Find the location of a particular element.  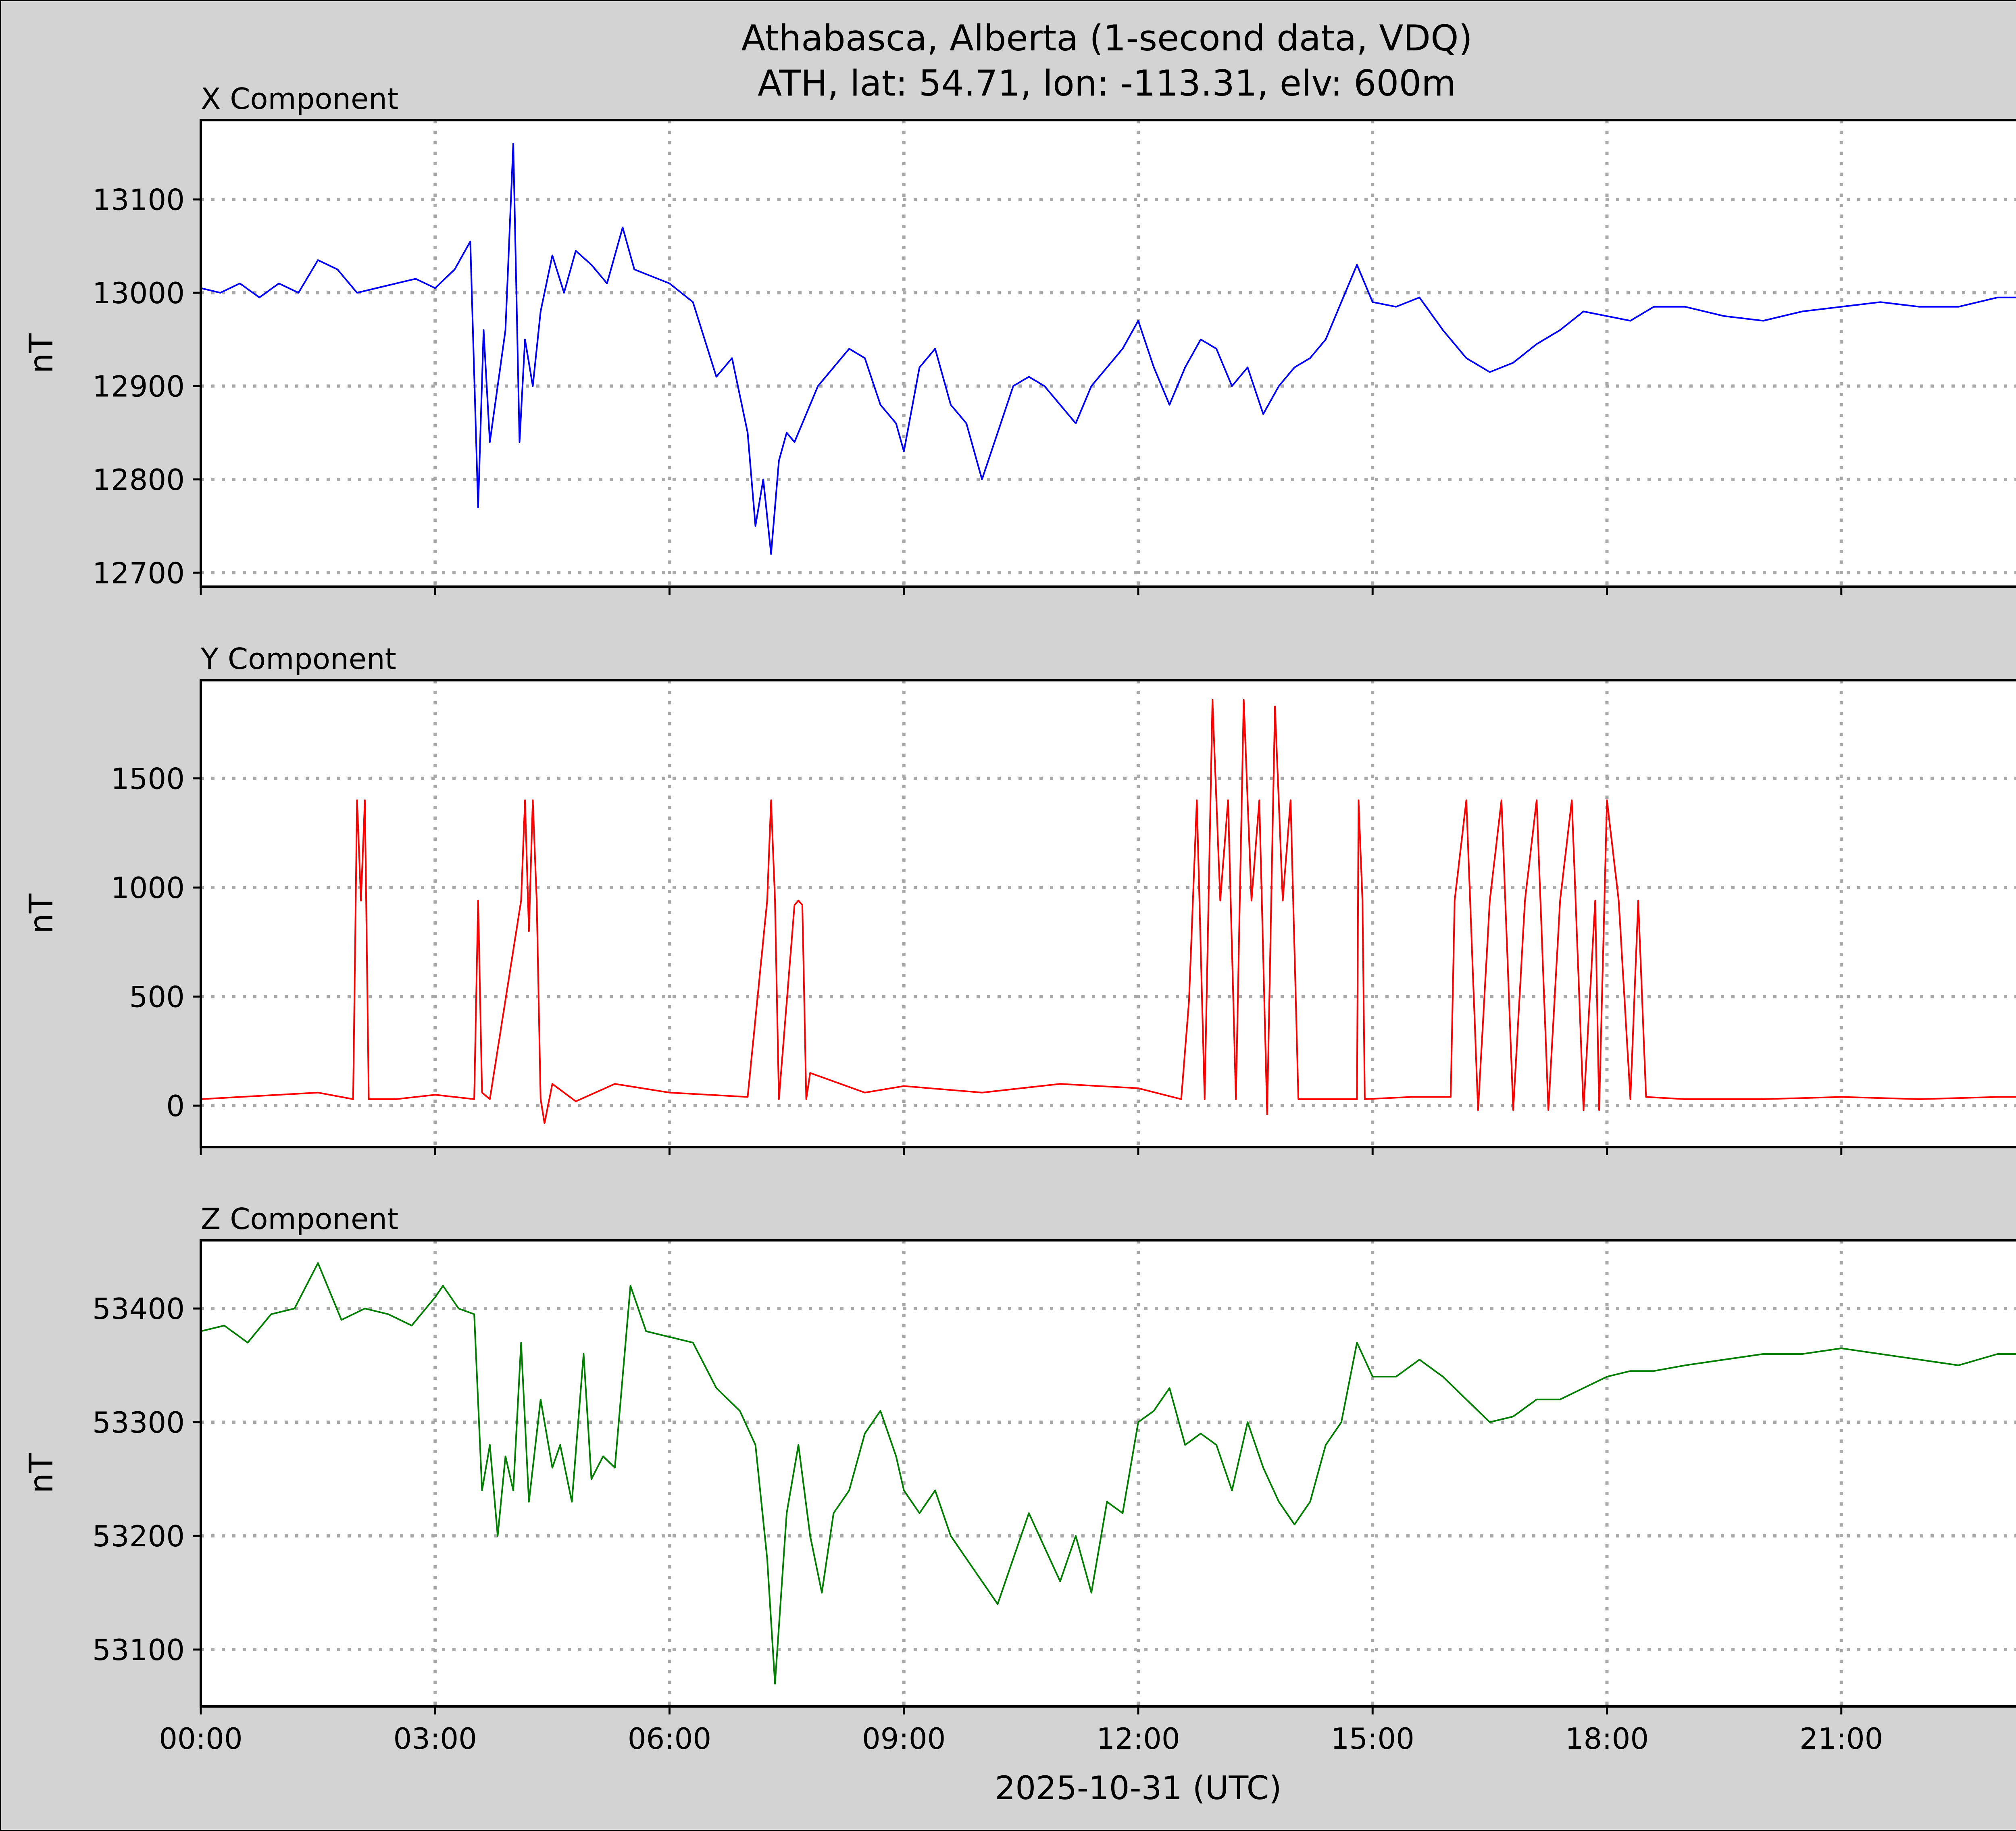

z-component-x-axis-label: 2025-10-31 (UTC) is located at coordinates (1138, 1788).